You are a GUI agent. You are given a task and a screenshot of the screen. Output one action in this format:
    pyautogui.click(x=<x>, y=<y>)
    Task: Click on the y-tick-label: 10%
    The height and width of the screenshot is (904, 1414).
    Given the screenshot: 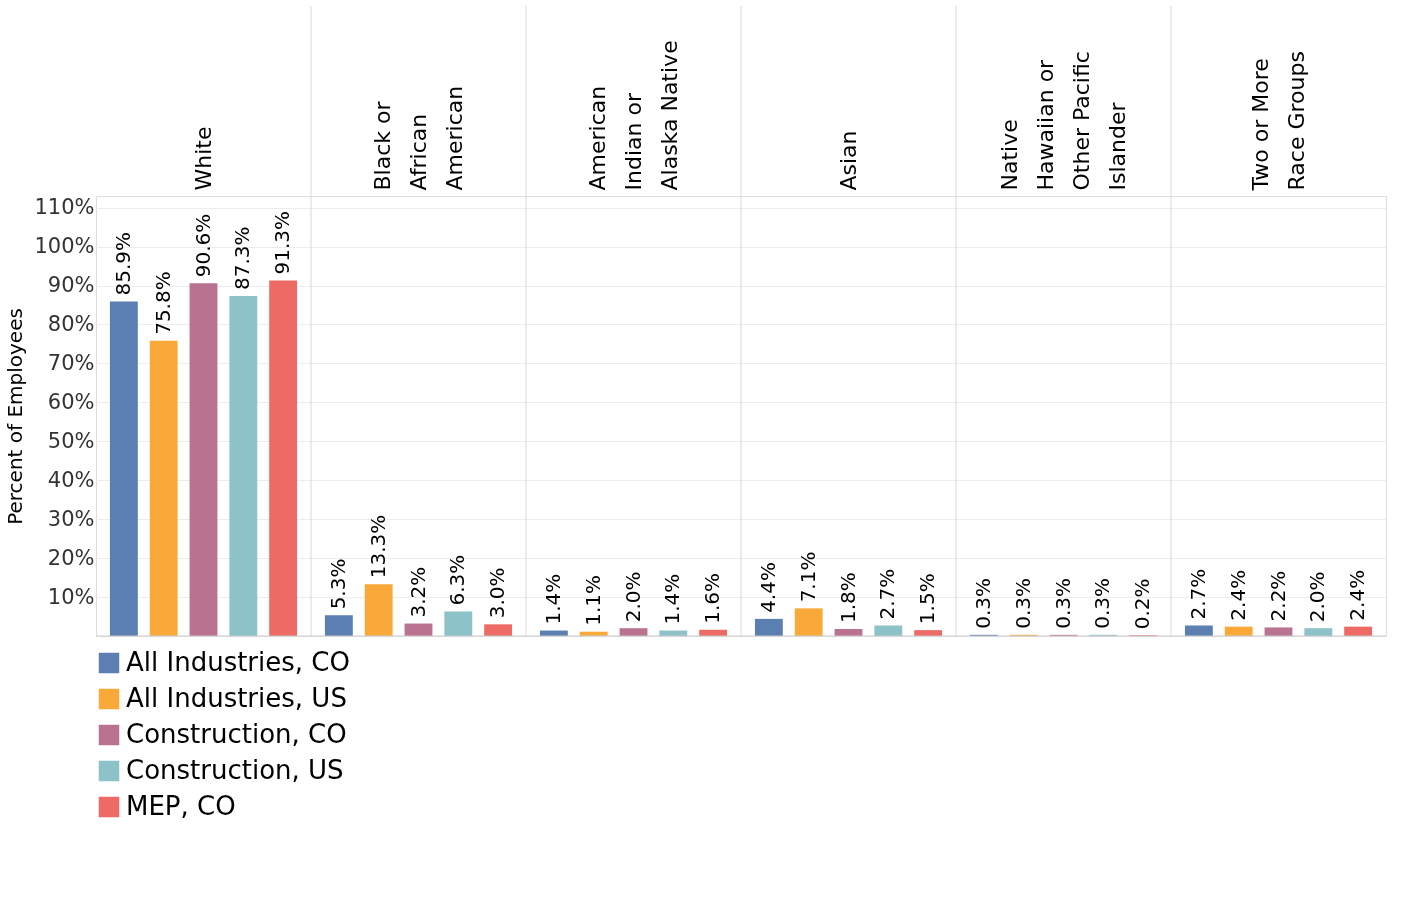 What is the action you would take?
    pyautogui.click(x=71, y=596)
    